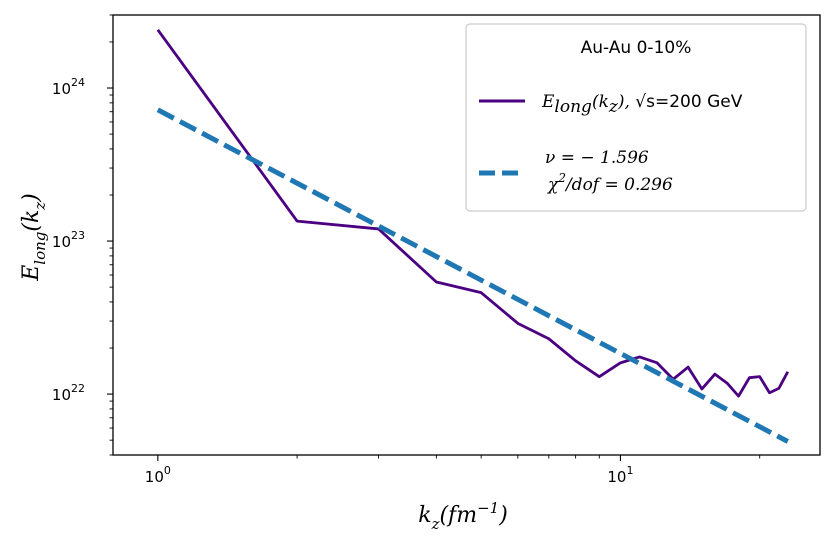 This screenshot has width=831, height=543. I want to click on y-tick-label: 1023, so click(68, 240).